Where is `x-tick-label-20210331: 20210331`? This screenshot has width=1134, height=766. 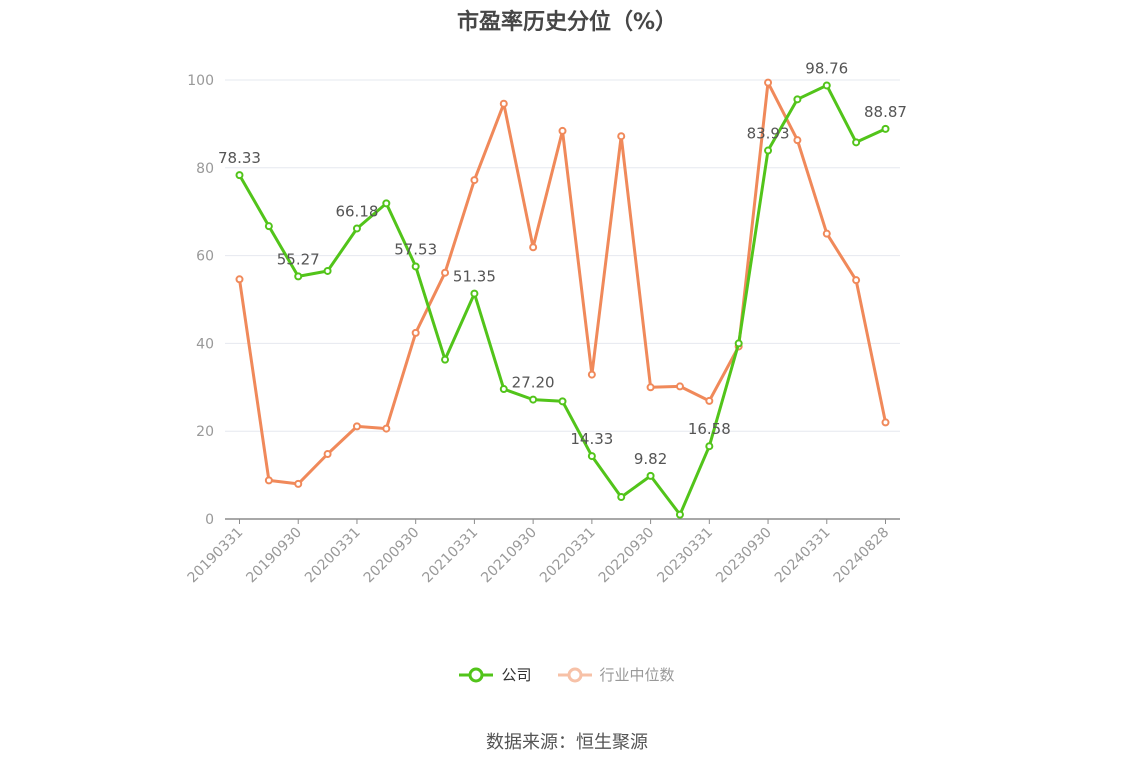
x-tick-label-20210331: 20210331 is located at coordinates (451, 556).